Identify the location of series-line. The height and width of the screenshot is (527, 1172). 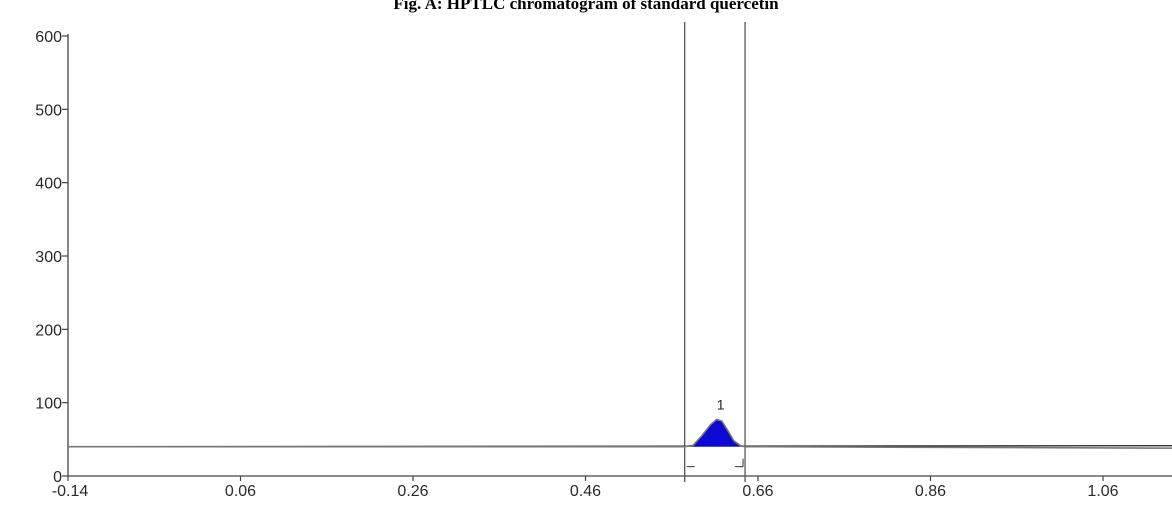
(620, 433).